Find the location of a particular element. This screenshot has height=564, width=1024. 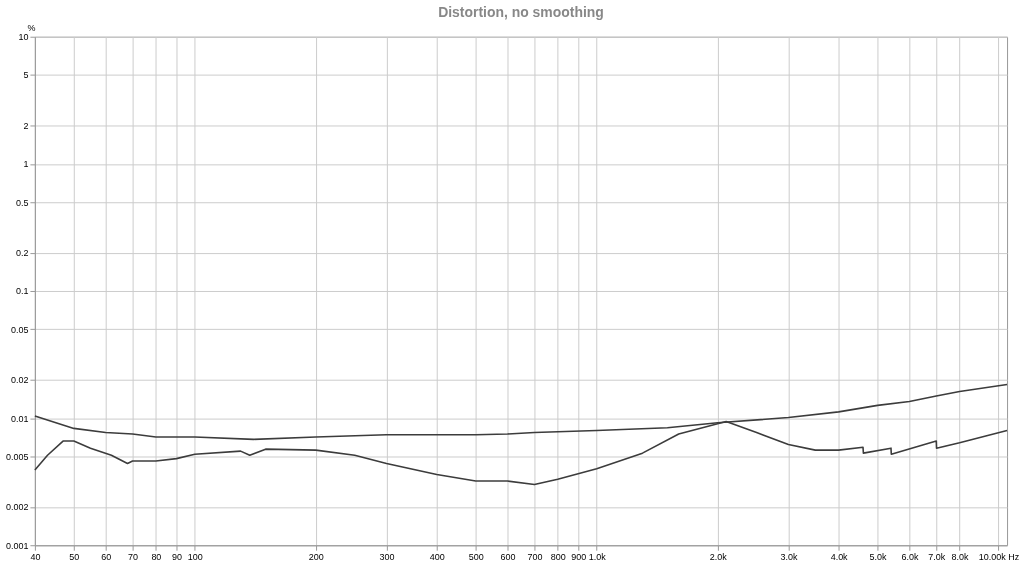

x-tick-label: 300 is located at coordinates (387, 556).